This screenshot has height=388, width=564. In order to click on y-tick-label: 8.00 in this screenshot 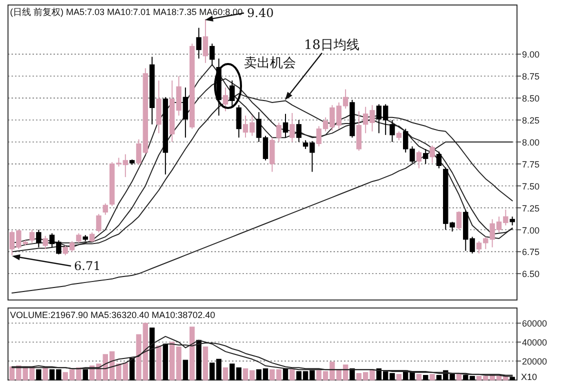, I will do `click(531, 142)`.